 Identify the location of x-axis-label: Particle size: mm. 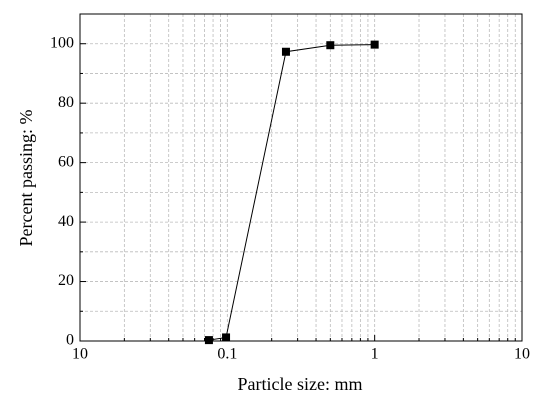
(300, 384).